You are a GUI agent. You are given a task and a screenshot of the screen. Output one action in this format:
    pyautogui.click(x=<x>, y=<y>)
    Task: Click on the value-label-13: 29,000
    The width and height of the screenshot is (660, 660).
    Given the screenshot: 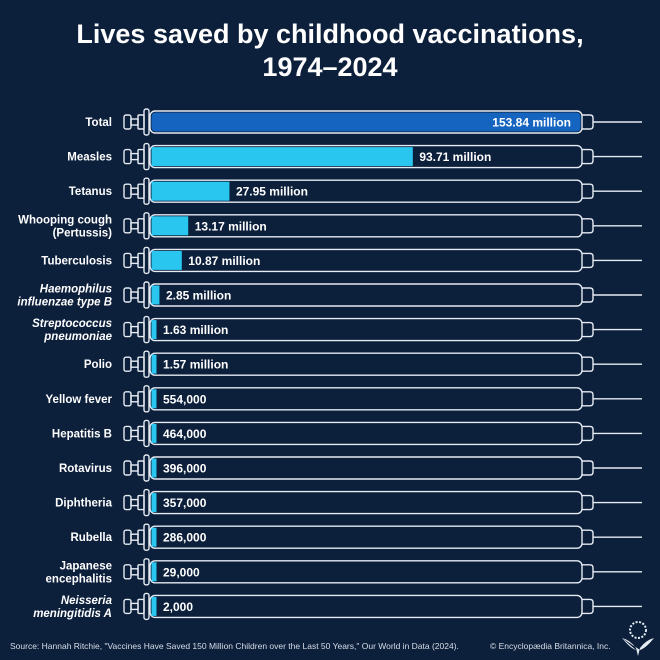 What is the action you would take?
    pyautogui.click(x=181, y=572)
    